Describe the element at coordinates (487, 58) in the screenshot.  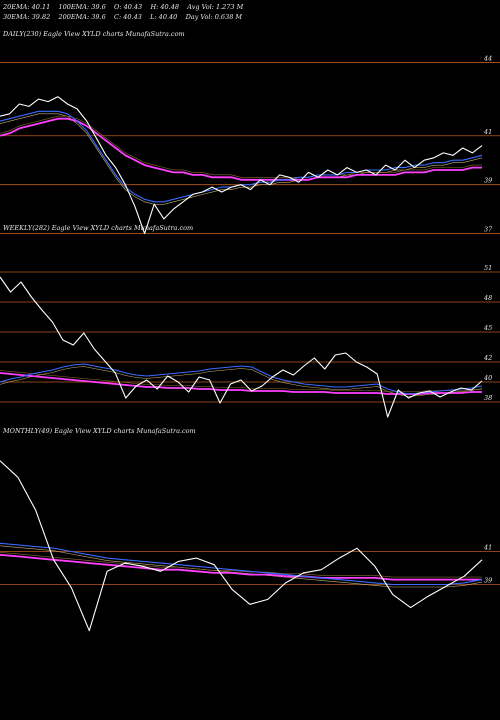
I see `daily-y-tick-label: 44` at that location.